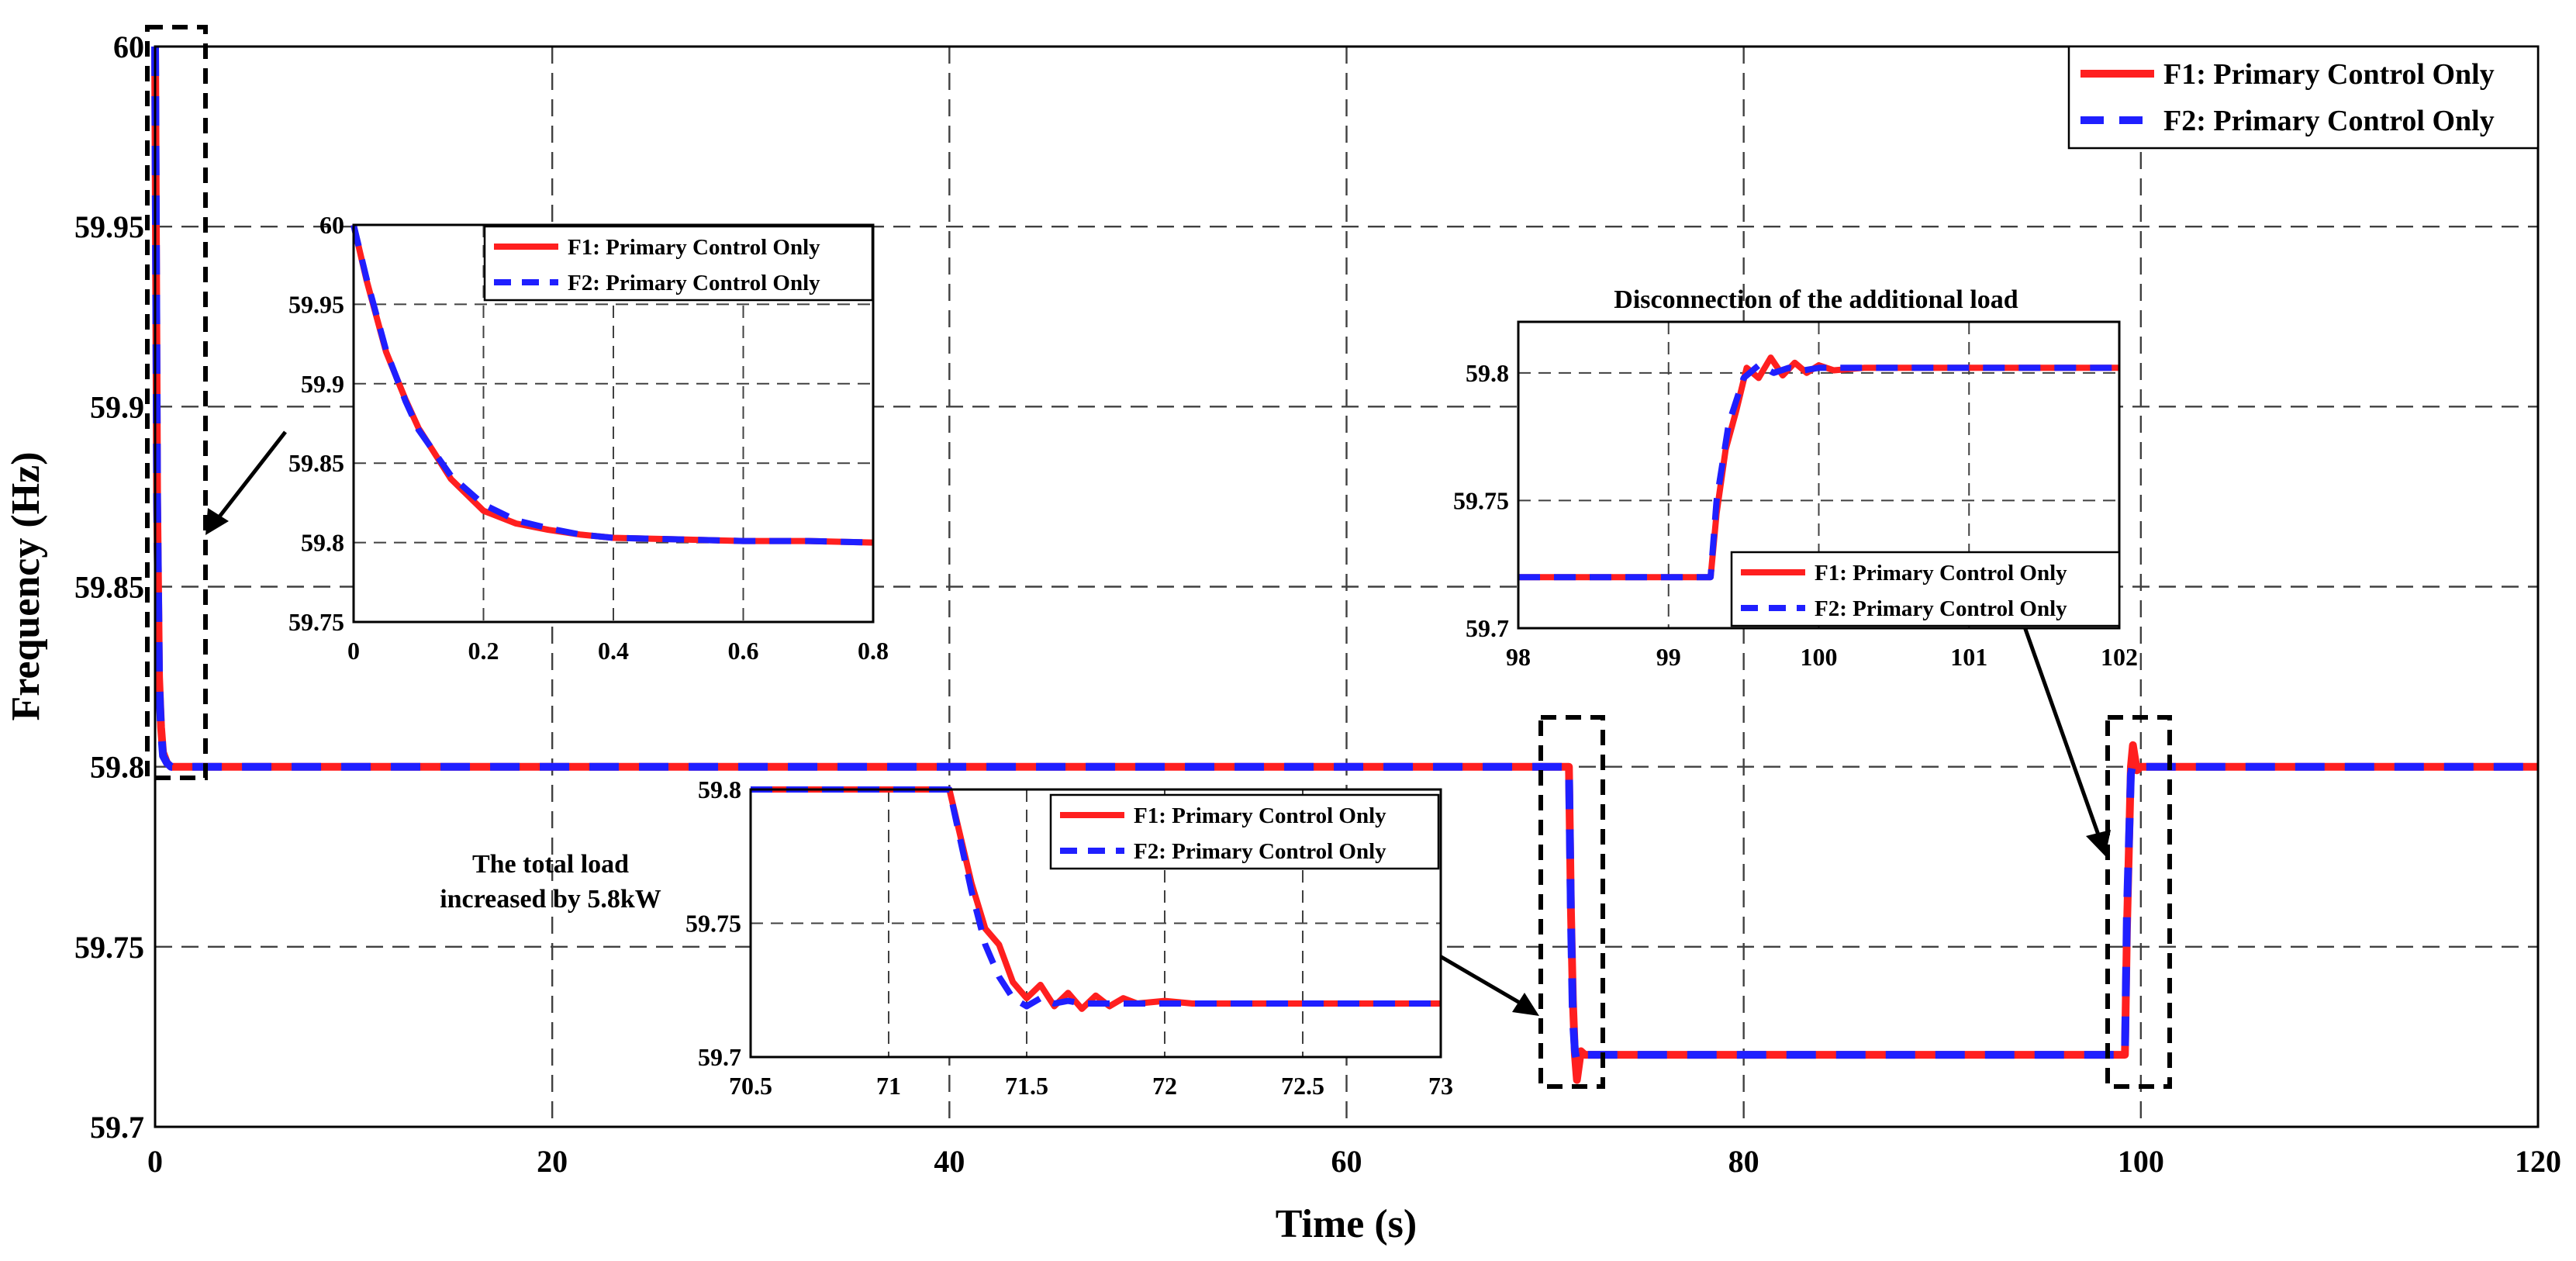 The image size is (2576, 1261). I want to click on main-xtick-3: 60, so click(1346, 1162).